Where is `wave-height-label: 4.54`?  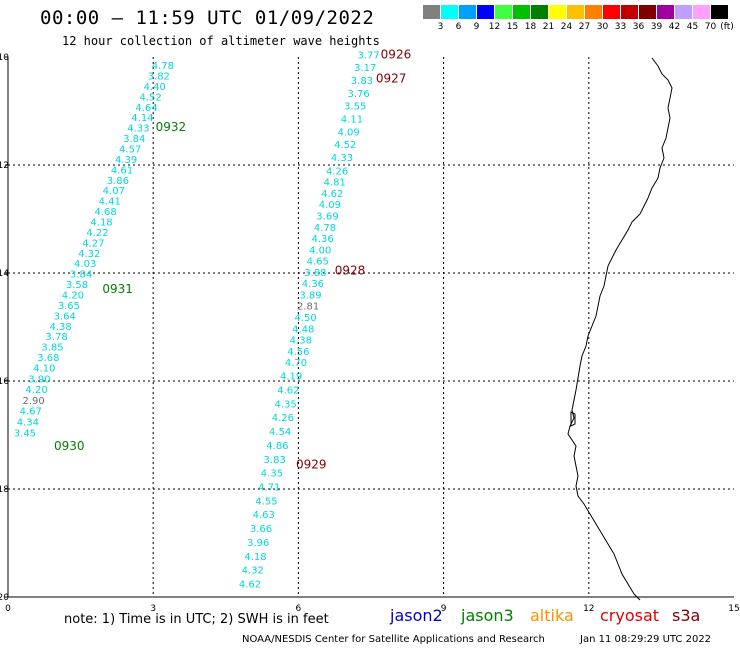
wave-height-label: 4.54 is located at coordinates (280, 432).